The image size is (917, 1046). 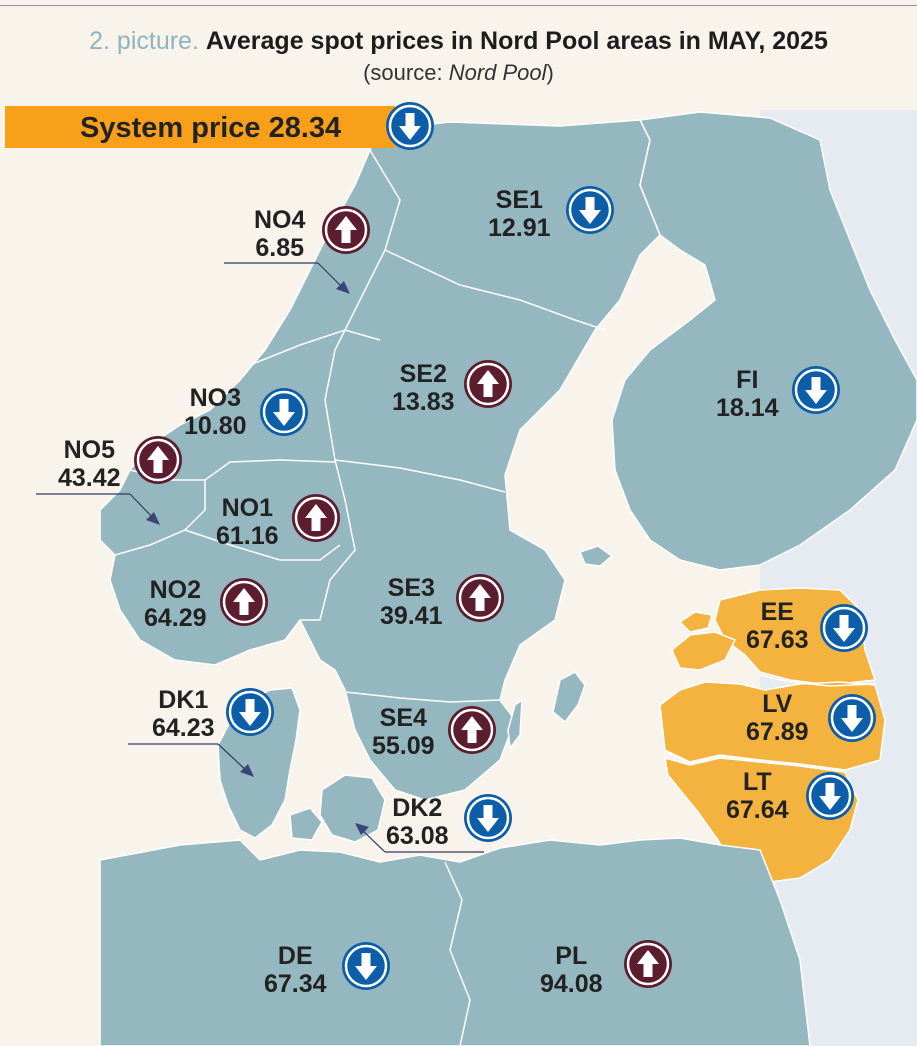 What do you see at coordinates (755, 762) in the screenshot?
I see `lv-lt-border` at bounding box center [755, 762].